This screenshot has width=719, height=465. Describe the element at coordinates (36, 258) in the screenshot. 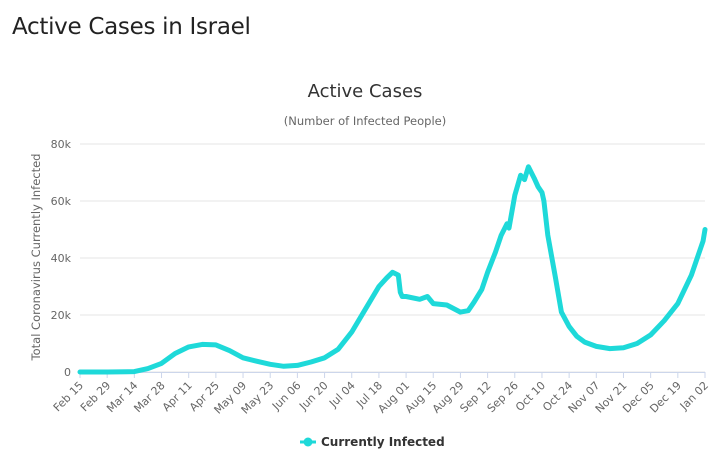

I see `y-axis-title: Total Coronavirus Currently Infected` at that location.